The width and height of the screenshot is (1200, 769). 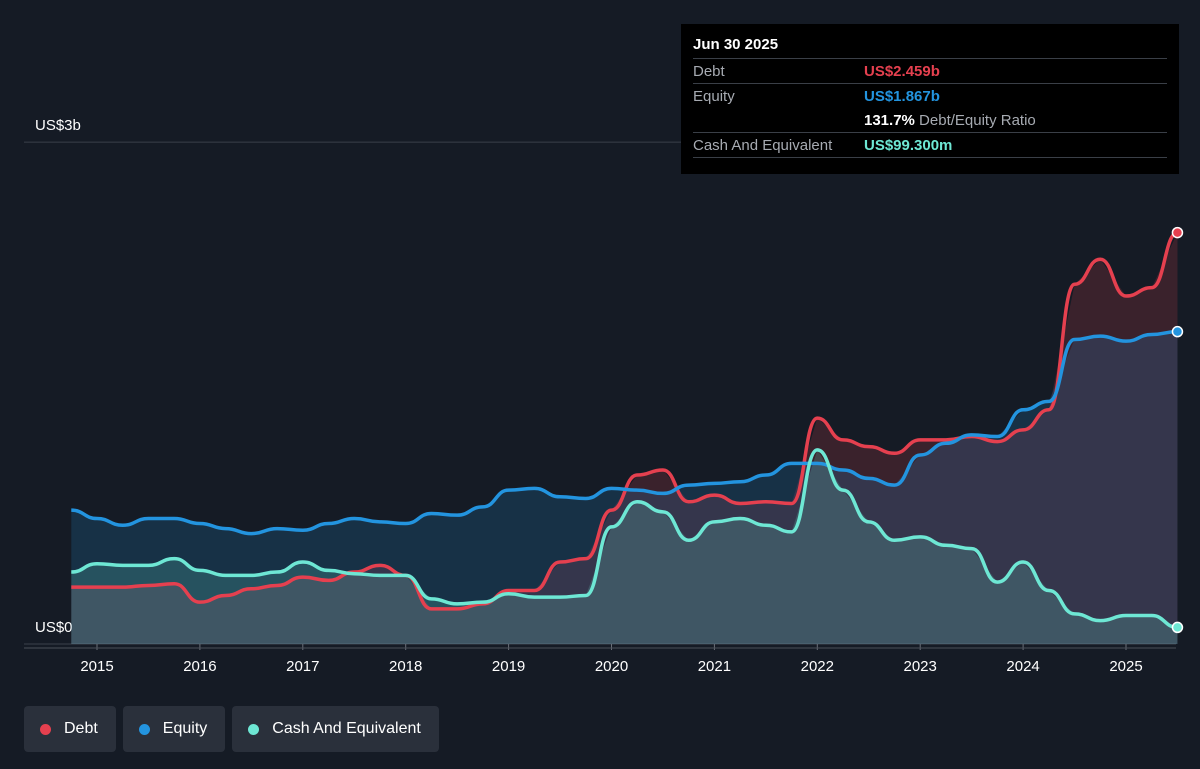 I want to click on tooltip-row: Cash And Equivalent US$99.300m, so click(x=930, y=145).